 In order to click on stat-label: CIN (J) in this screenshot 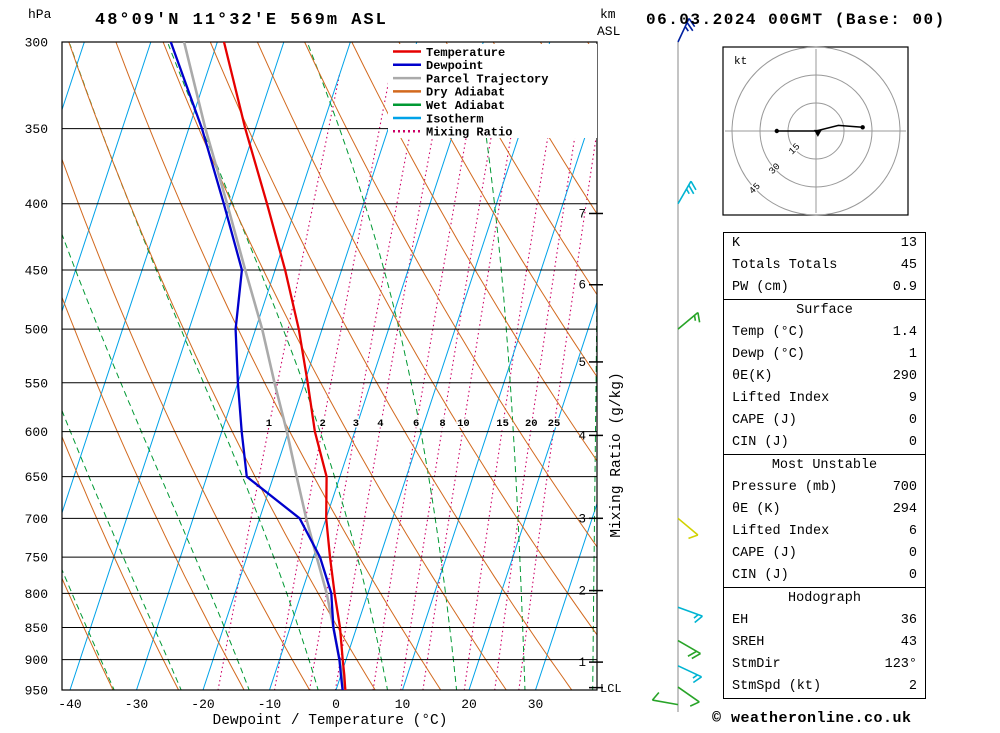, I will do `click(760, 442)`.